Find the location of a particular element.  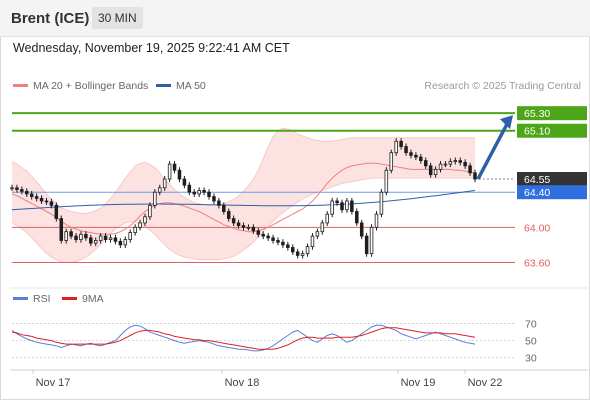

level-label: 65.30 is located at coordinates (537, 114).